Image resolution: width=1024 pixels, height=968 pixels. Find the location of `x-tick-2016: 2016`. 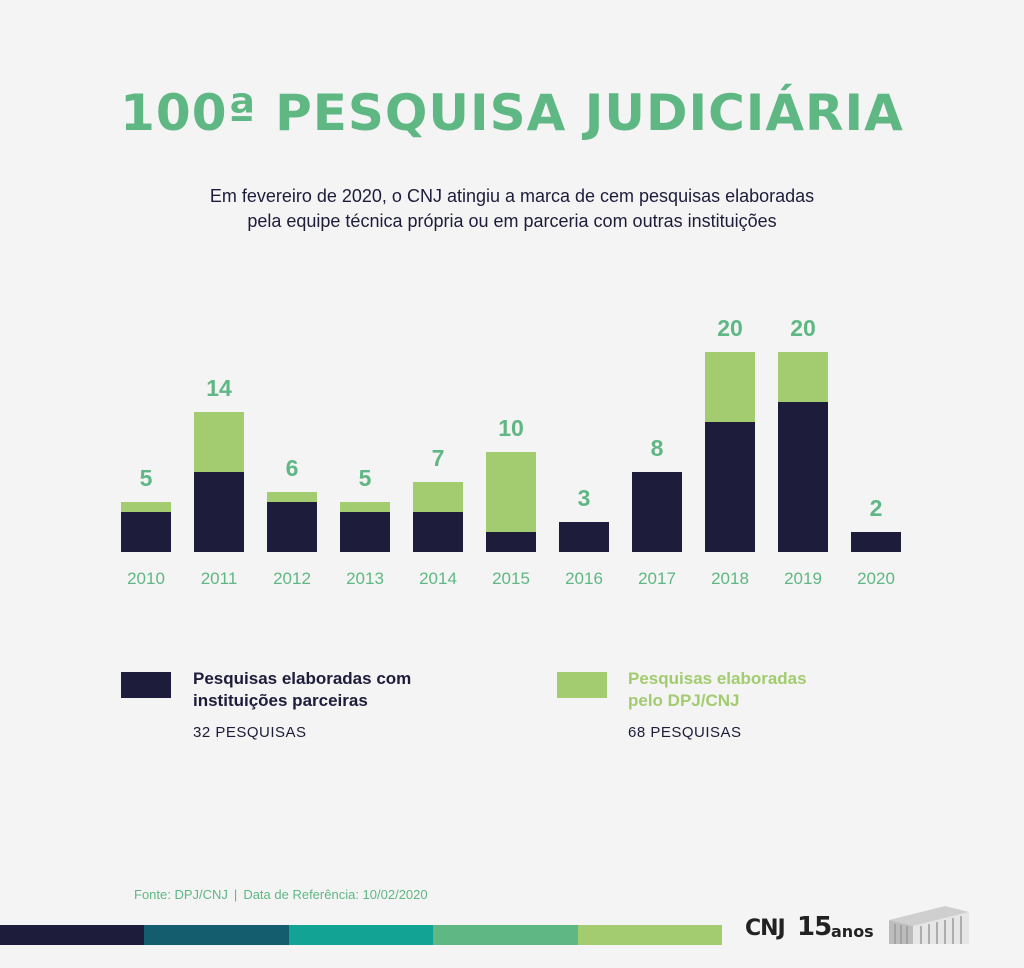

x-tick-2016: 2016 is located at coordinates (584, 578).